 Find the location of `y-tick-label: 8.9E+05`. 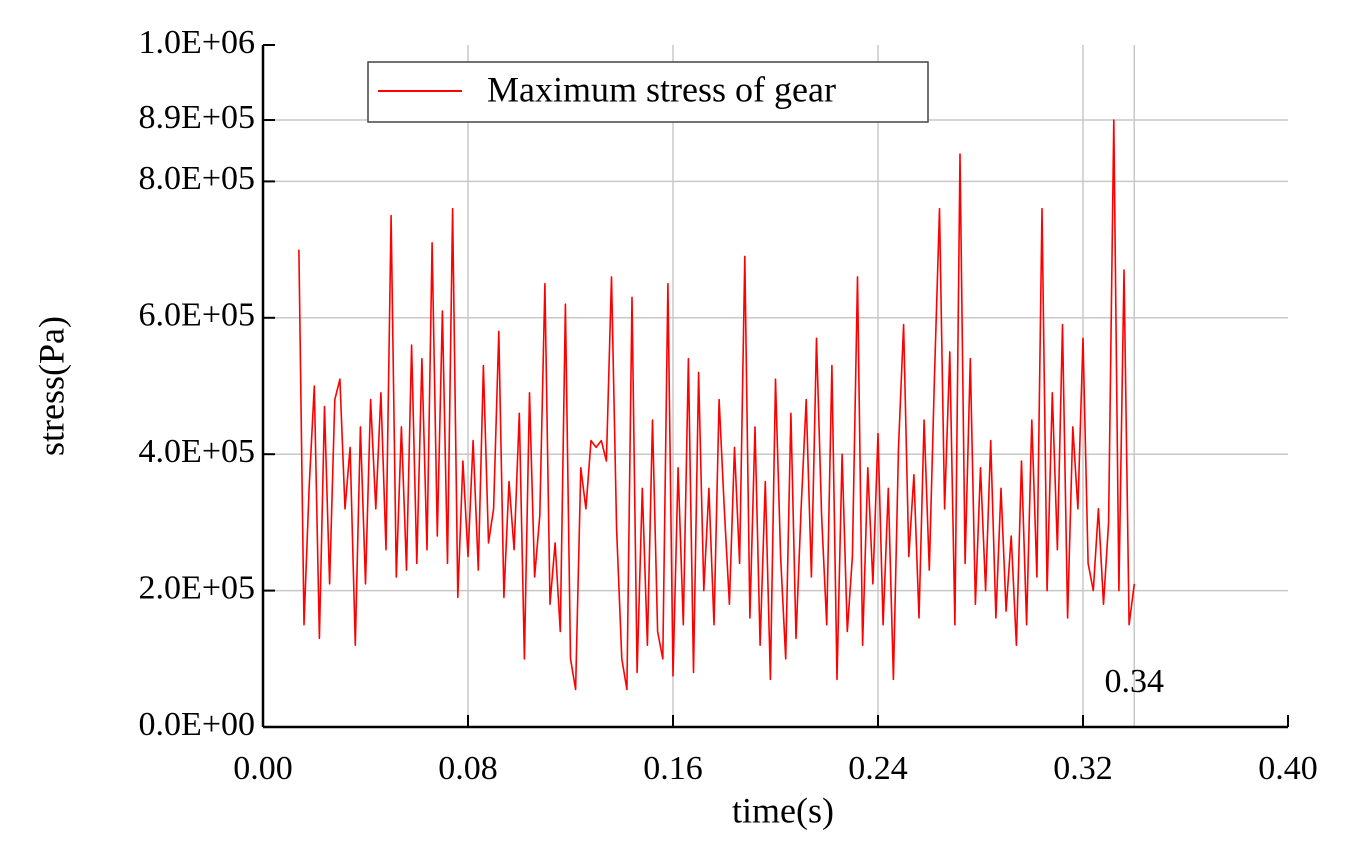

y-tick-label: 8.9E+05 is located at coordinates (197, 117).